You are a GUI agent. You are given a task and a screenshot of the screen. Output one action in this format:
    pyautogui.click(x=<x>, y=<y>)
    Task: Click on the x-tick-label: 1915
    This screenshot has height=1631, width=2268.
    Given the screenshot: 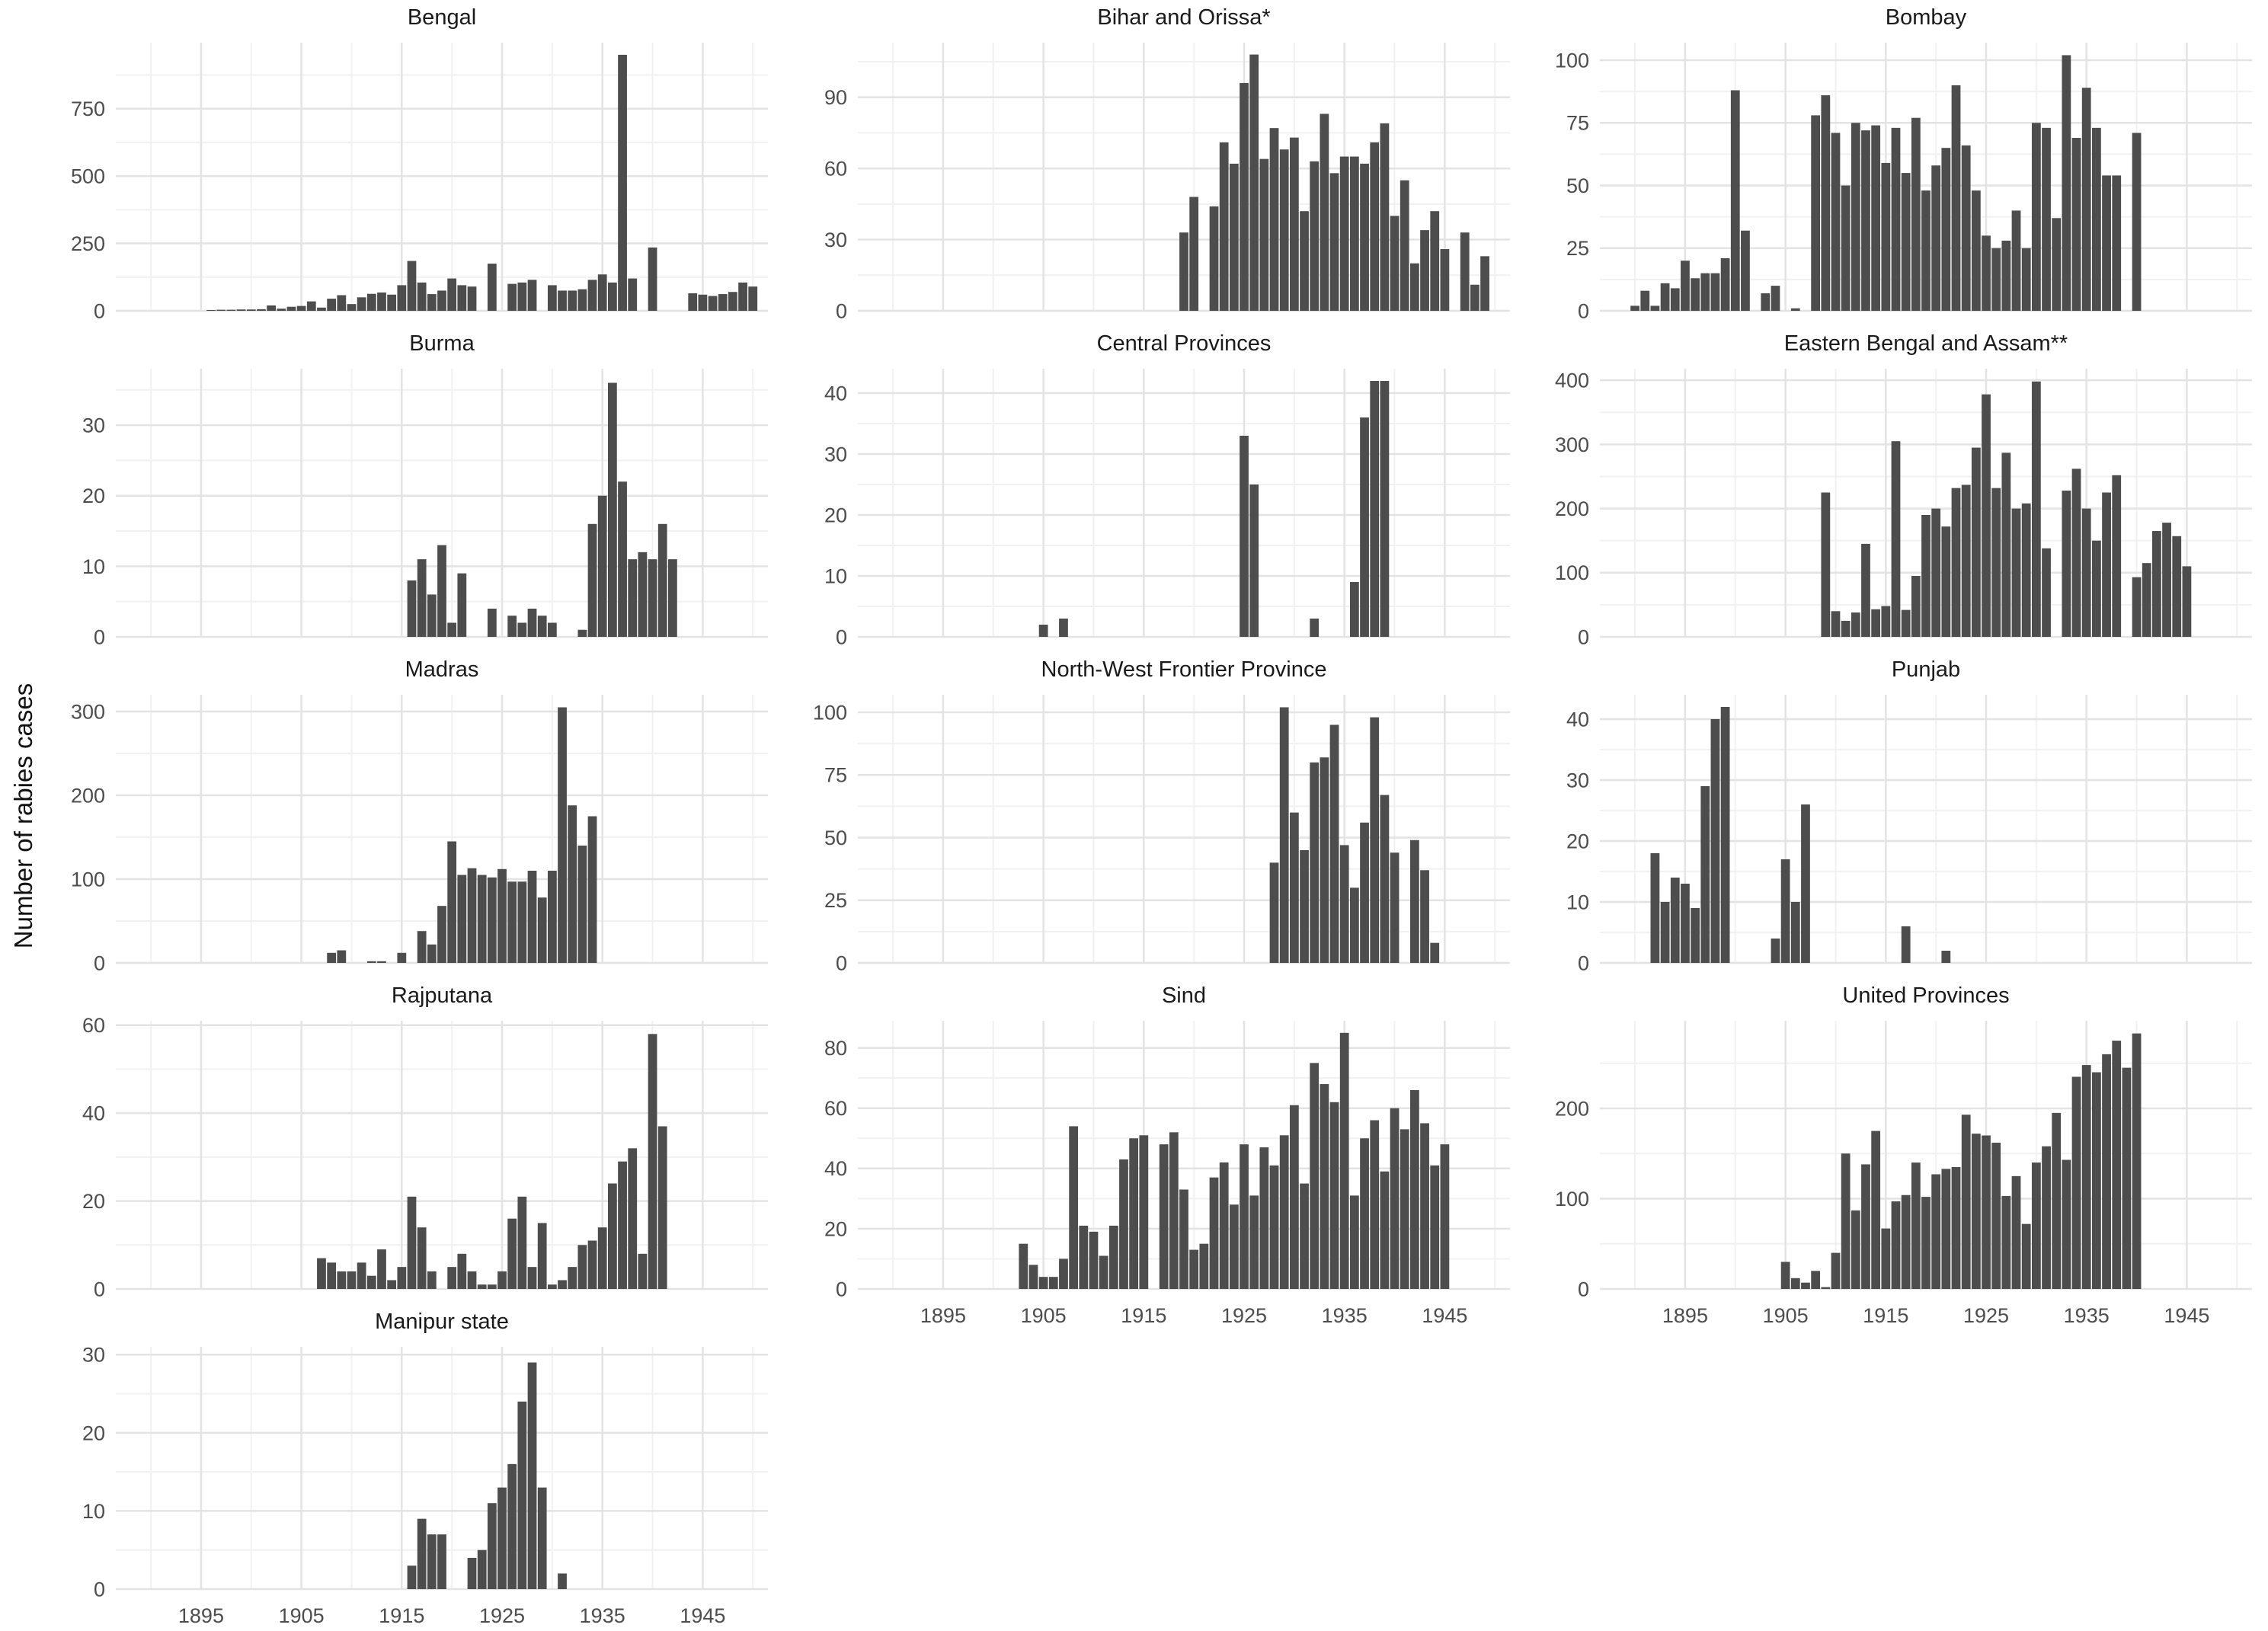 What is the action you would take?
    pyautogui.click(x=1885, y=1315)
    